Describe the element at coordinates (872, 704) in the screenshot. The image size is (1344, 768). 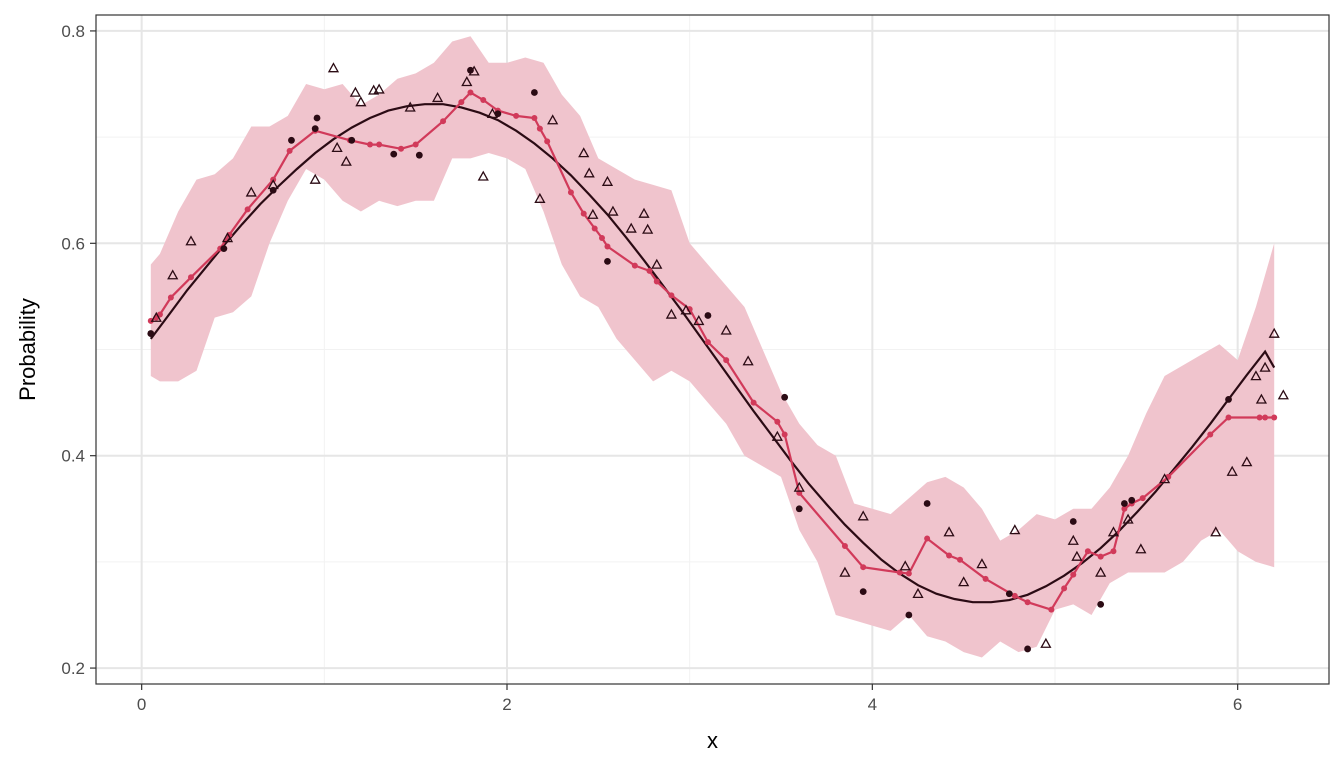
I see `x-tick-label: 4` at that location.